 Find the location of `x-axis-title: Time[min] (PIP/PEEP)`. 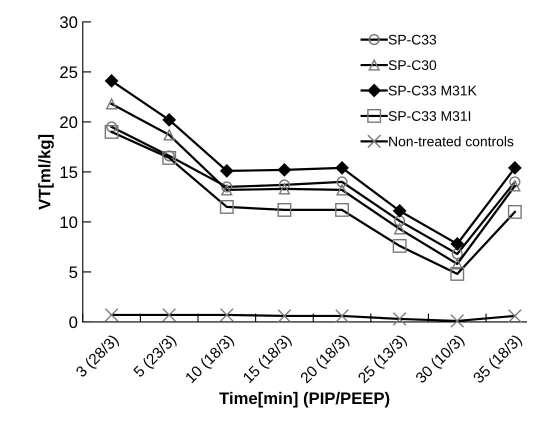

x-axis-title: Time[min] (PIP/PEEP) is located at coordinates (304, 400).